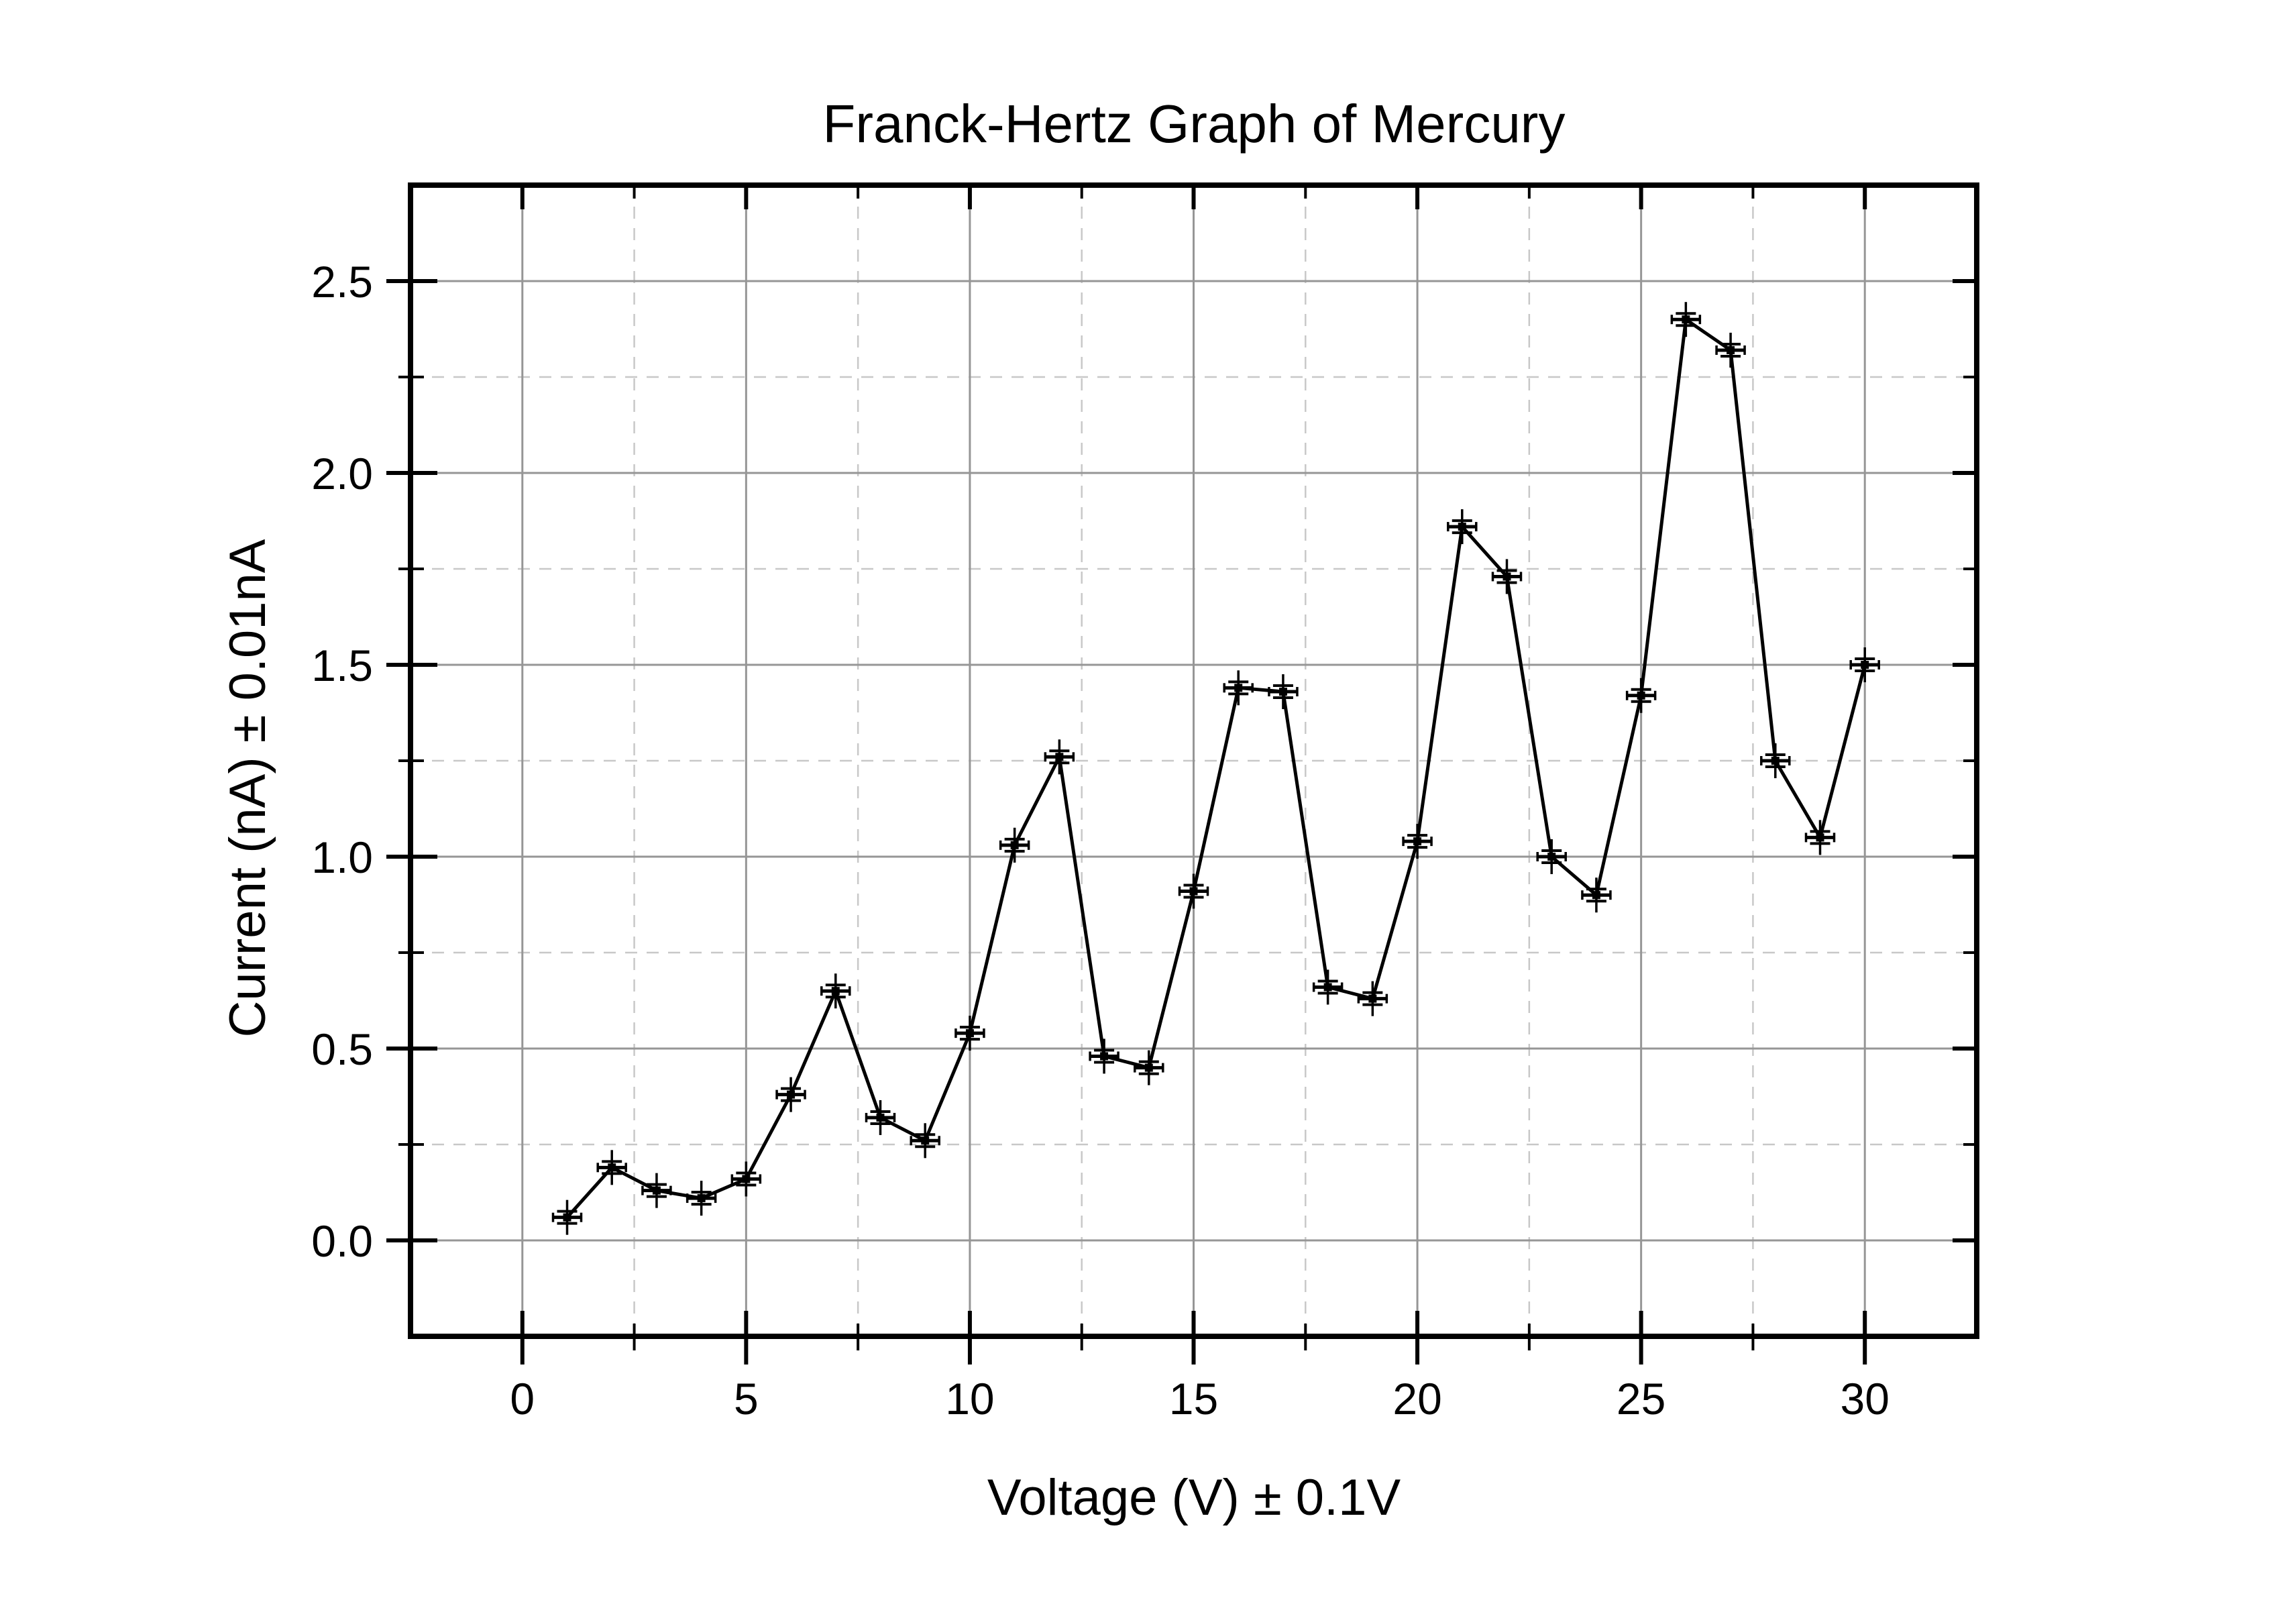 This screenshot has width=2296, height=1604. I want to click on x-tick-label: 15, so click(1193, 1399).